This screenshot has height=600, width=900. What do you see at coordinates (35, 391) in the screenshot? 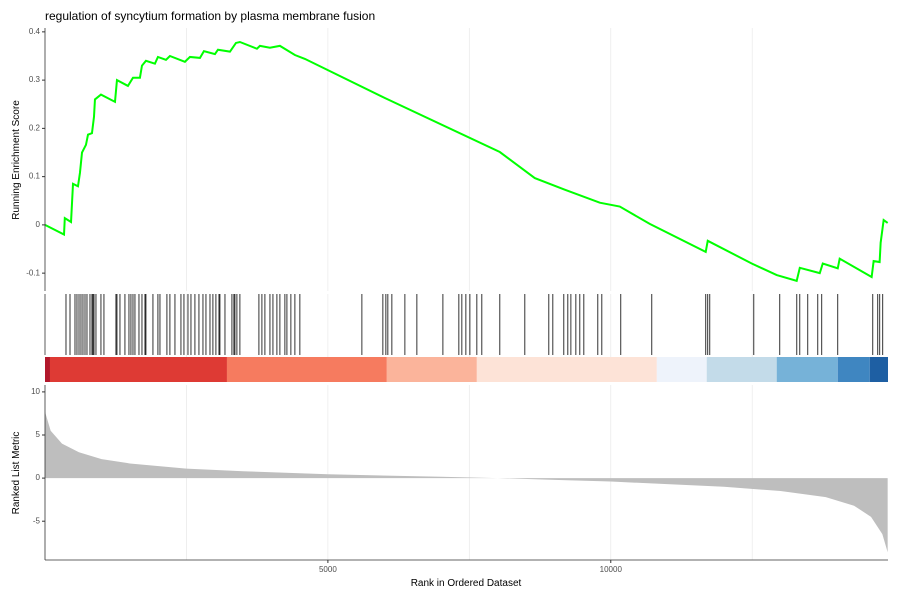
I see `y-tick-label: 10` at bounding box center [35, 391].